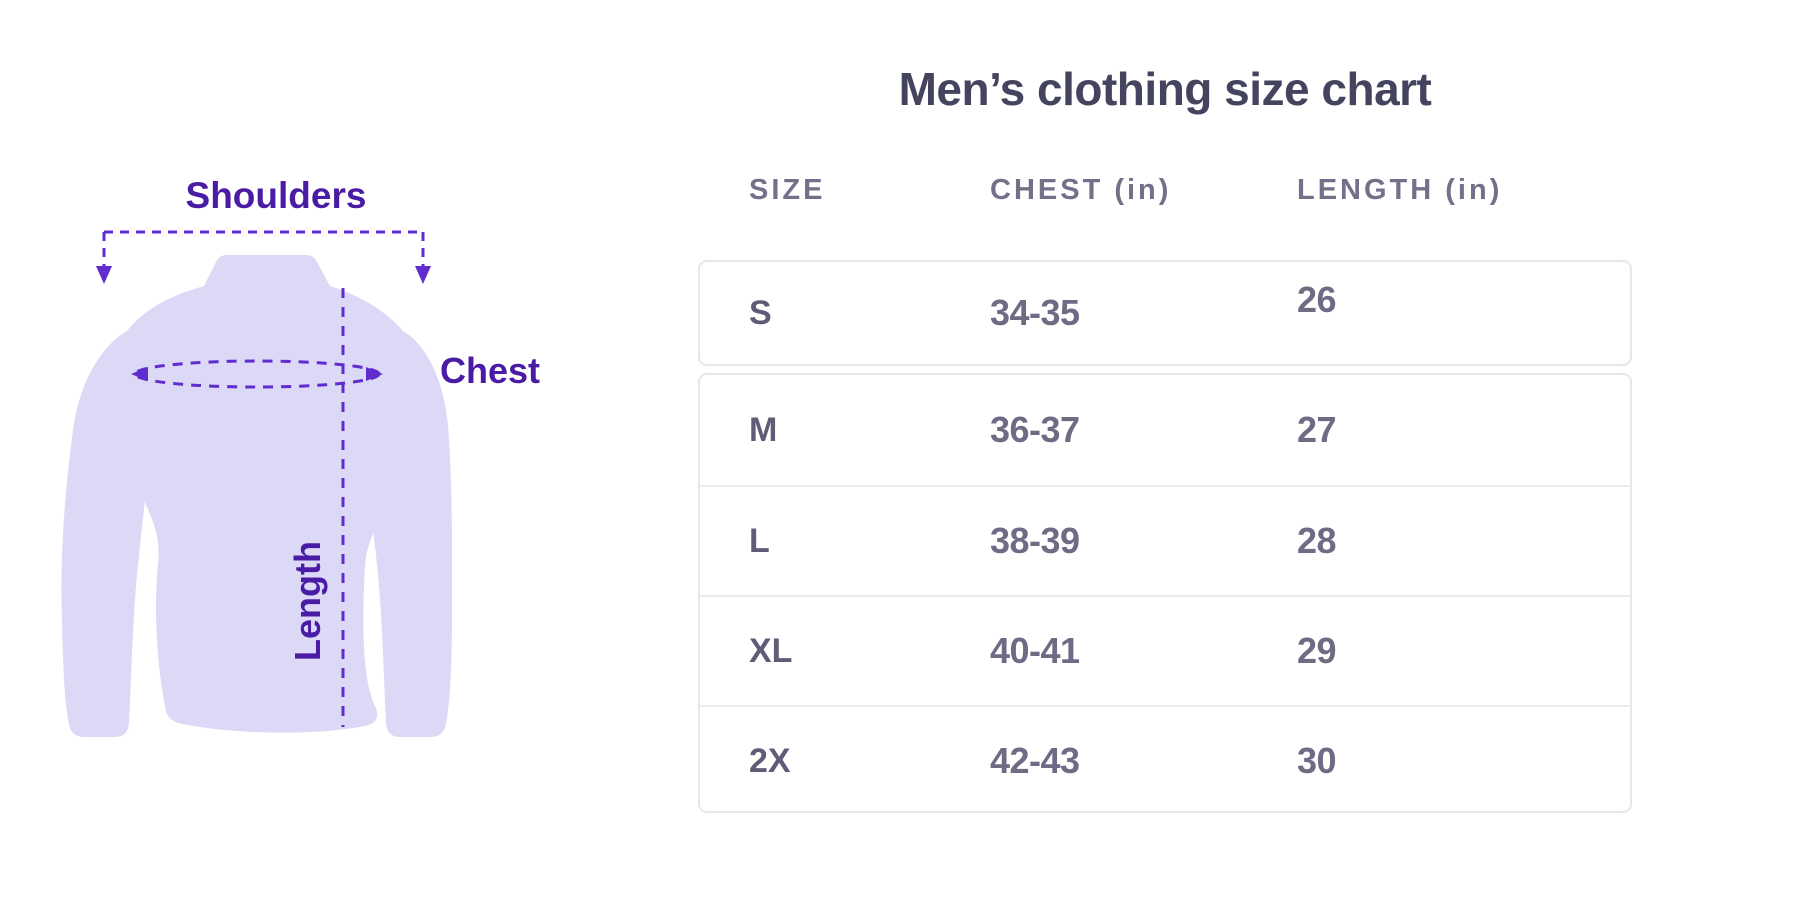 Image resolution: width=1800 pixels, height=904 pixels. Describe the element at coordinates (787, 190) in the screenshot. I see `column-header-size: SIZE` at that location.